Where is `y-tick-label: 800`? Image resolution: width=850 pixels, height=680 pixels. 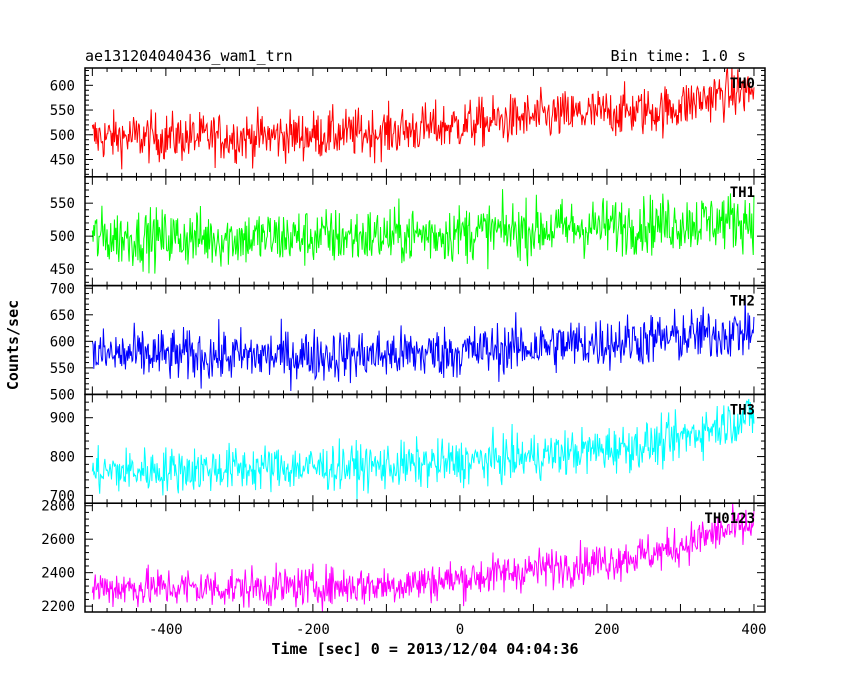
y-tick-label: 800 is located at coordinates (62, 458).